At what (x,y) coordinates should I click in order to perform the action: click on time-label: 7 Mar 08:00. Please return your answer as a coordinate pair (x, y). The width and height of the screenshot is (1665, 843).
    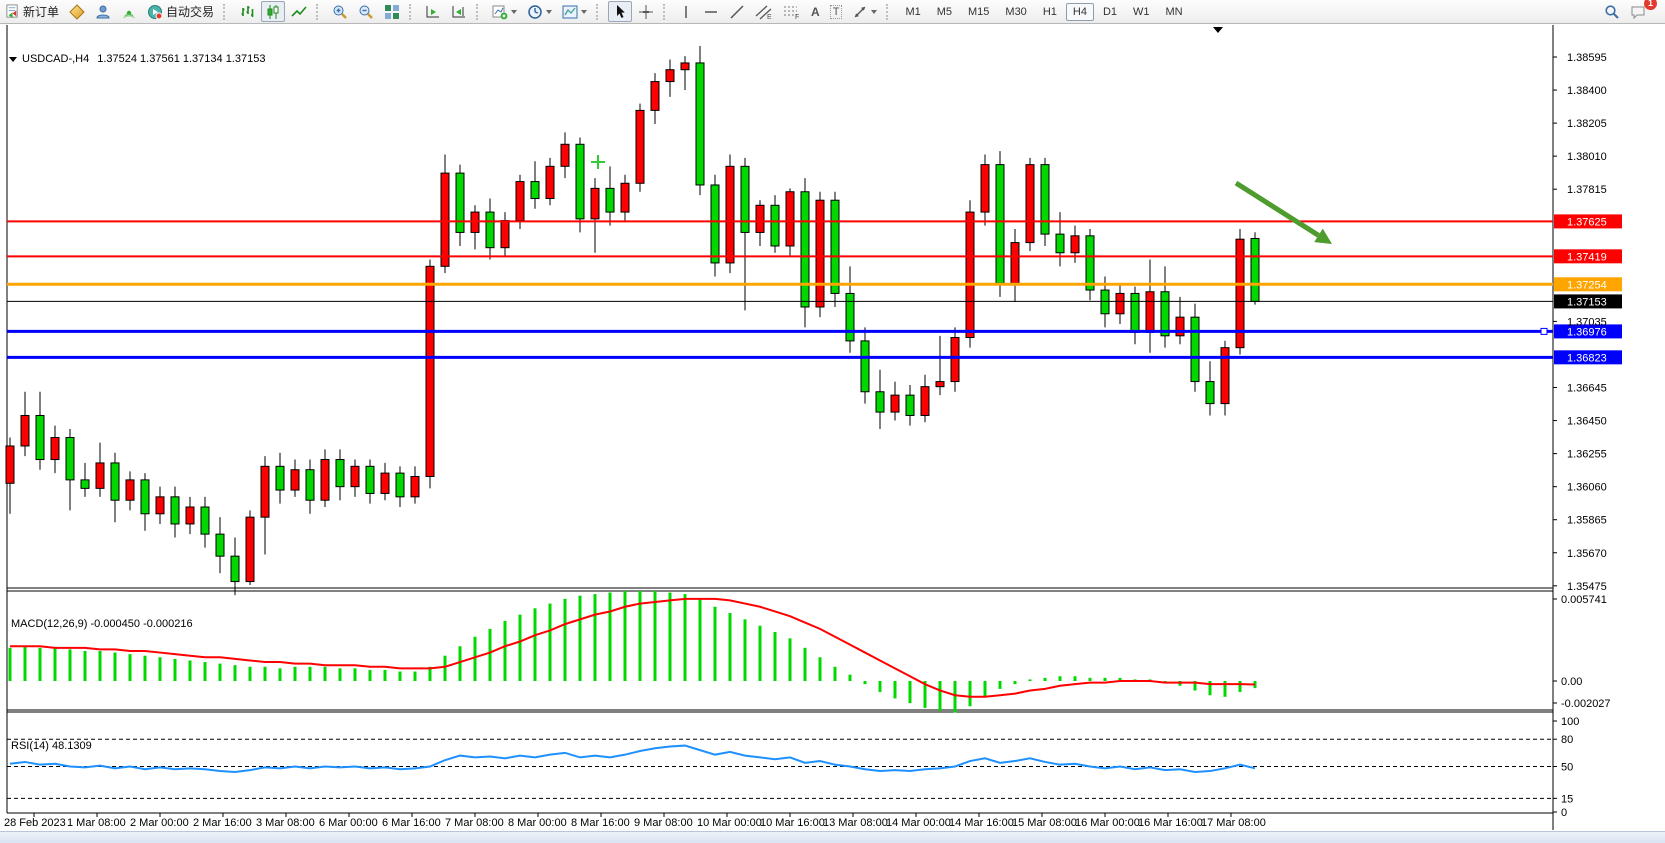
    Looking at the image, I should click on (474, 823).